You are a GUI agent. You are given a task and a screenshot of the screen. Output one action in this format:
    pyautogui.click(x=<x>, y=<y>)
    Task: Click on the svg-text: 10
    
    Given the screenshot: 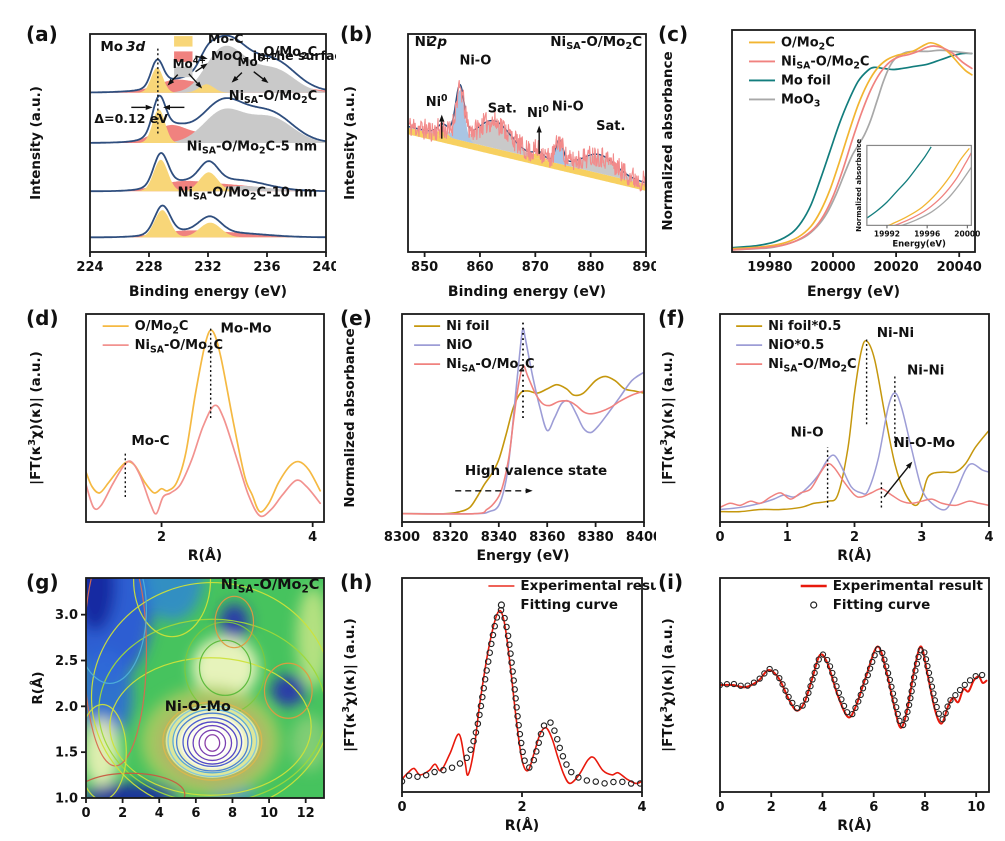 What is the action you would take?
    pyautogui.click(x=269, y=813)
    